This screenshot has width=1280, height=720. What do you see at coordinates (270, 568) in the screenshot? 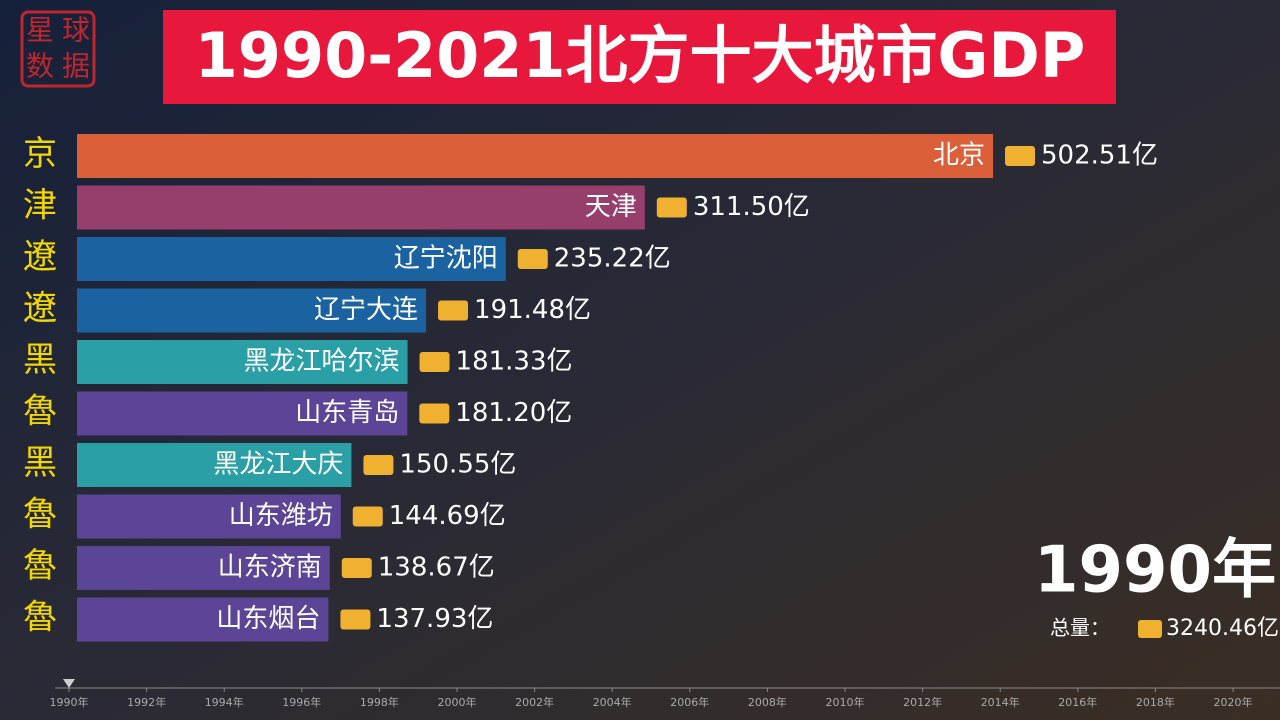
I see `bar-label: 山东济南` at bounding box center [270, 568].